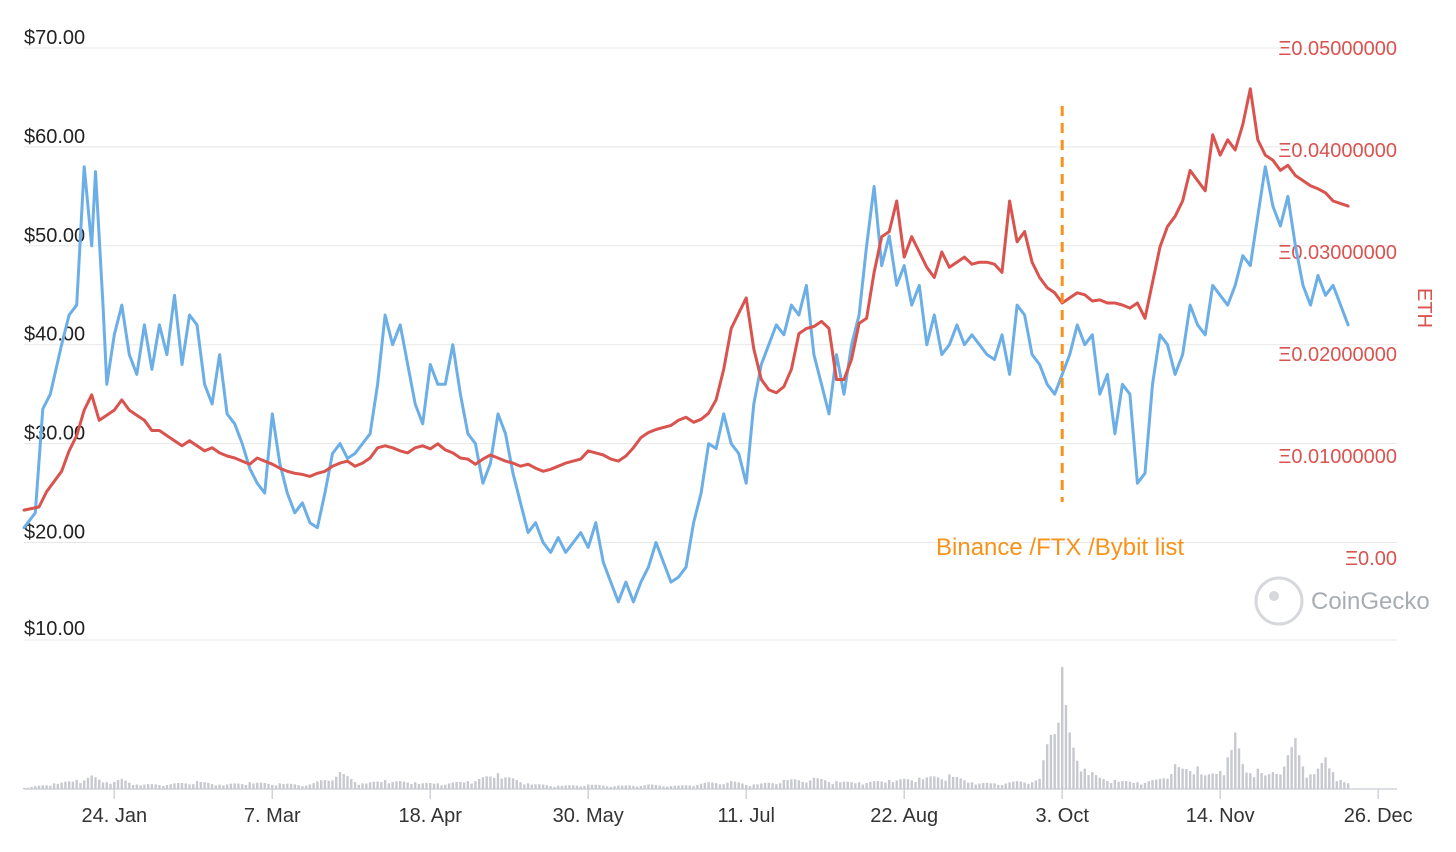 This screenshot has height=852, width=1456. I want to click on x-tick-label: 7. Mar, so click(272, 816).